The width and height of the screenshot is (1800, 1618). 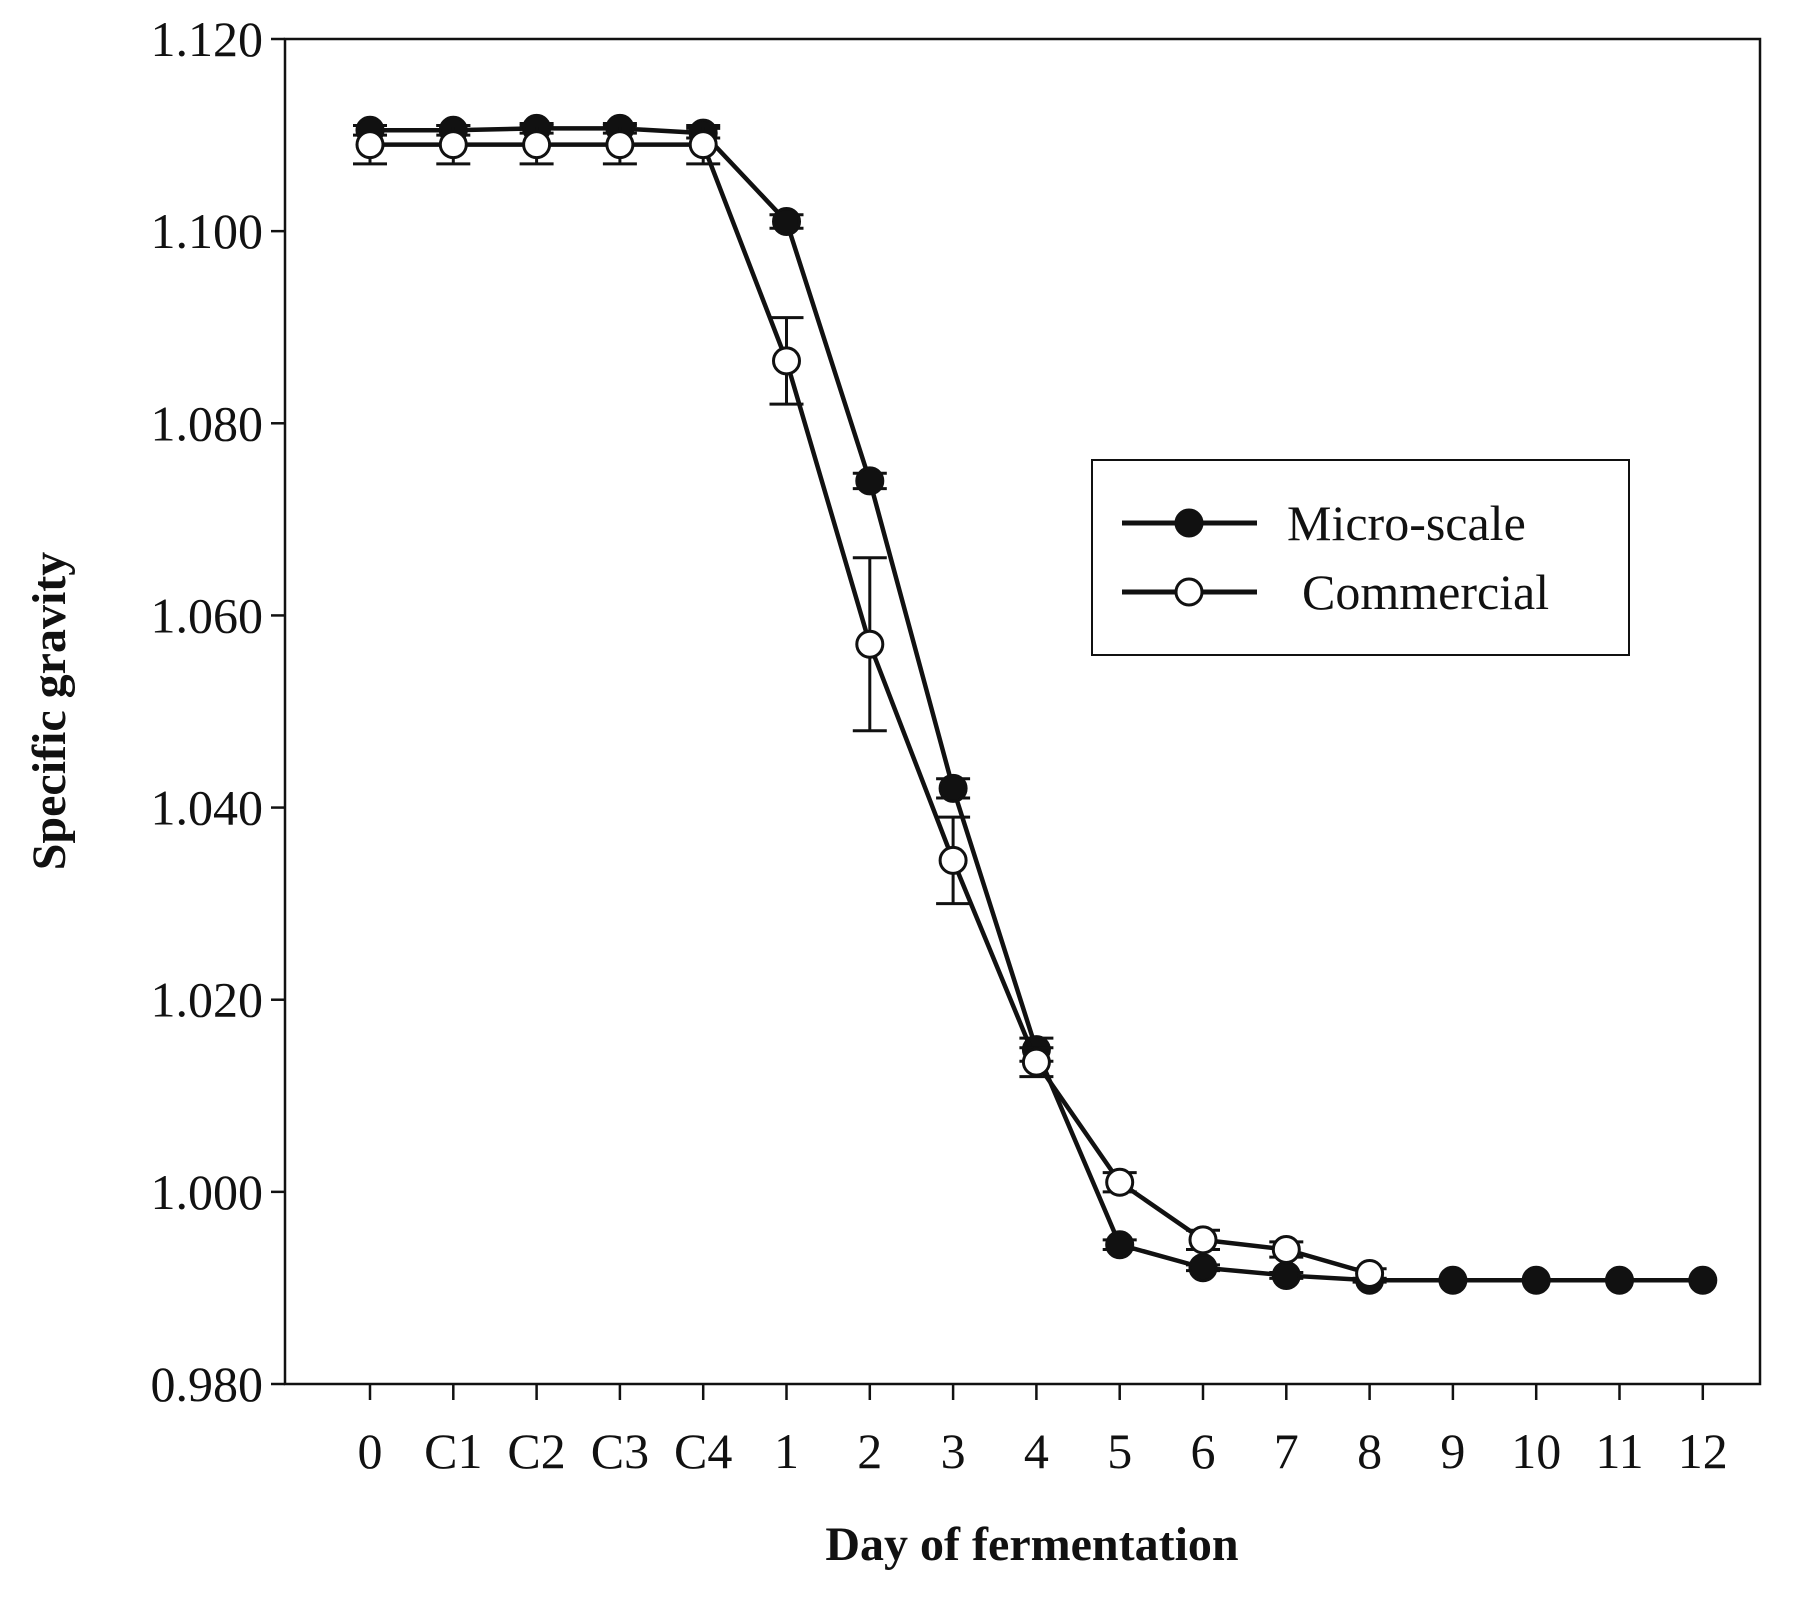 What do you see at coordinates (207, 39) in the screenshot?
I see `y-tick-label: 1.120` at bounding box center [207, 39].